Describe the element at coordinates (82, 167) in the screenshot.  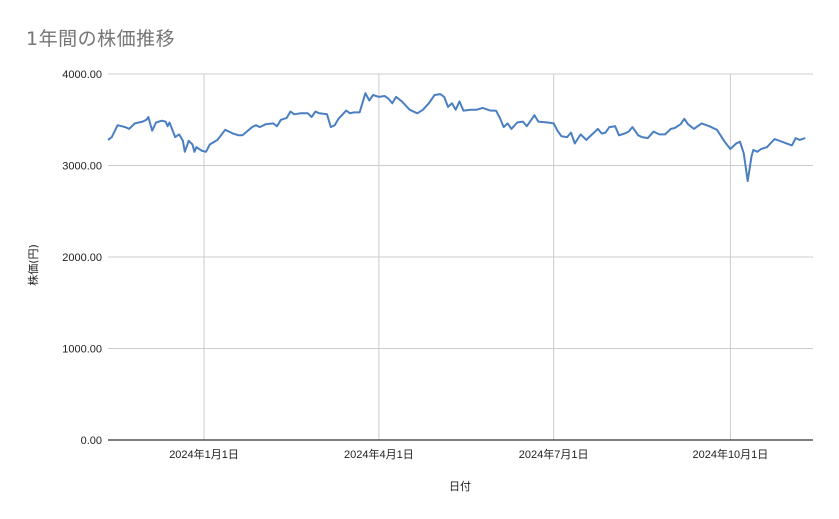
I see `y-tick-label: 3000.00` at that location.